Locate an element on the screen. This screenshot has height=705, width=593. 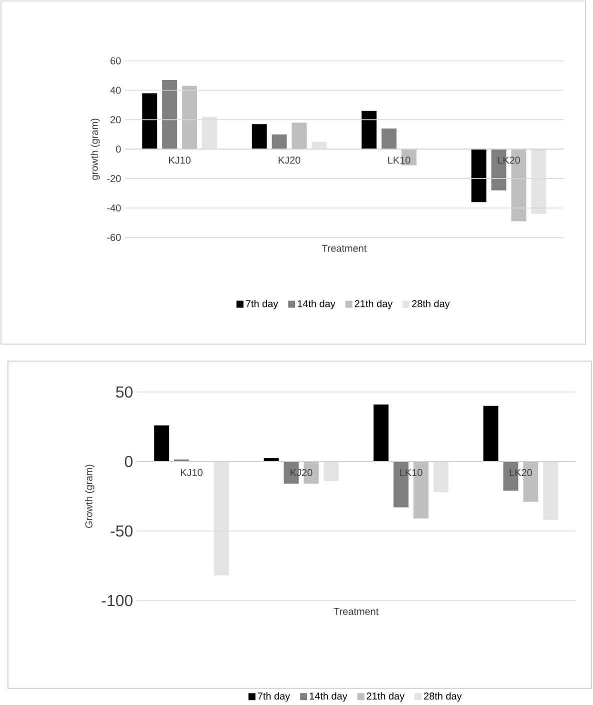
y-tick-label: 20 is located at coordinates (116, 120).